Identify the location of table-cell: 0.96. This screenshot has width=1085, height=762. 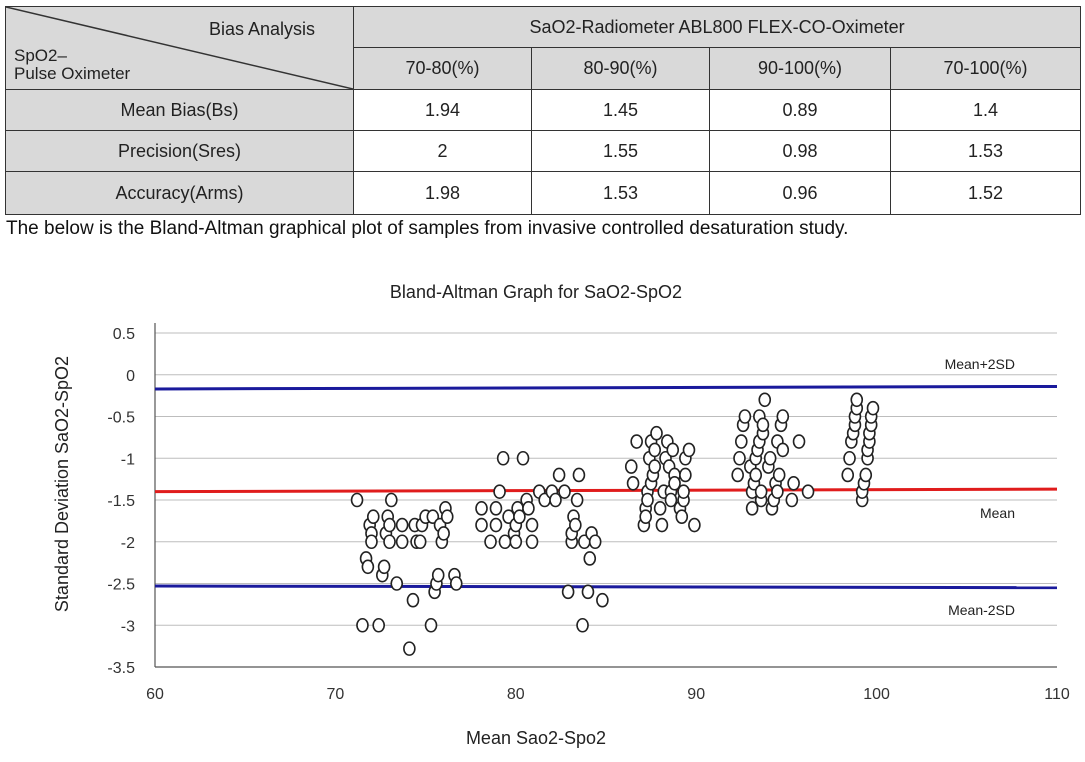
(800, 193).